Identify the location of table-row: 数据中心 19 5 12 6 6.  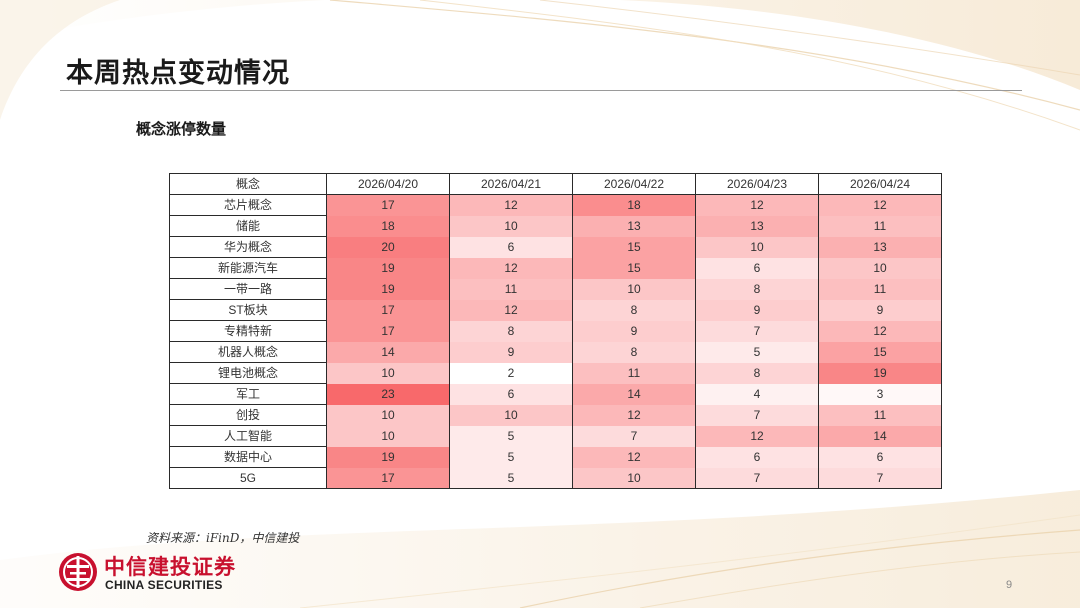
(555, 457).